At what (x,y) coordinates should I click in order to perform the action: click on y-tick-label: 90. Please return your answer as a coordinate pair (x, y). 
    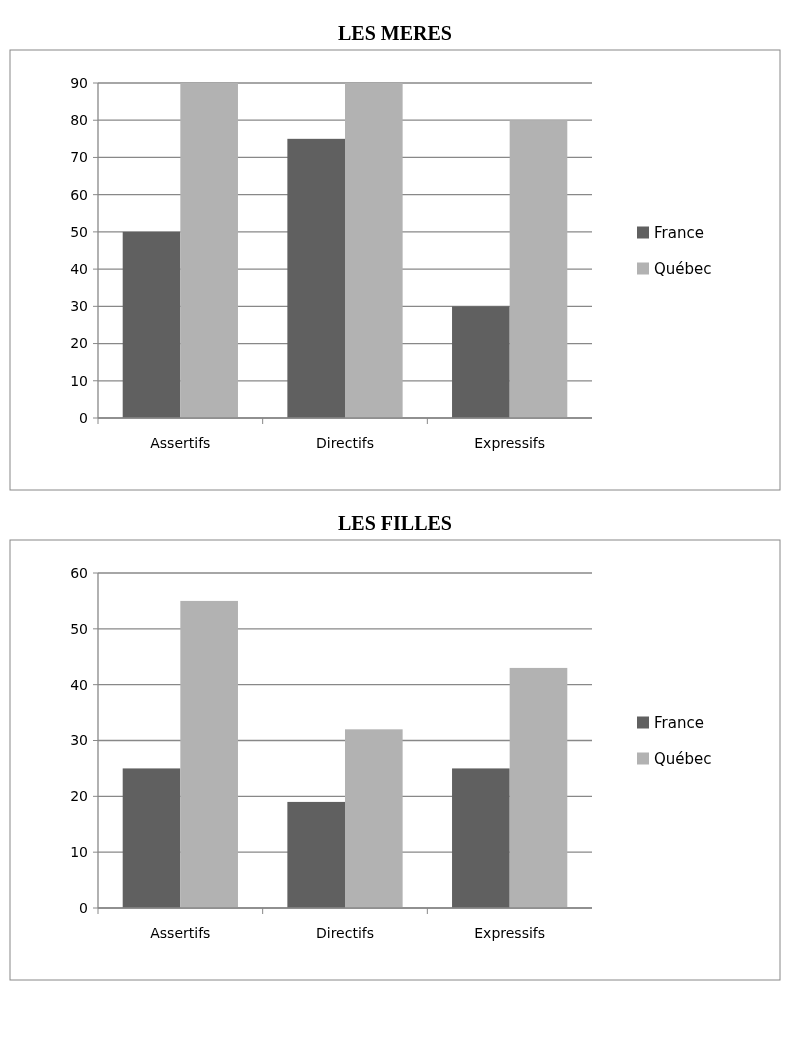
    Looking at the image, I should click on (79, 82).